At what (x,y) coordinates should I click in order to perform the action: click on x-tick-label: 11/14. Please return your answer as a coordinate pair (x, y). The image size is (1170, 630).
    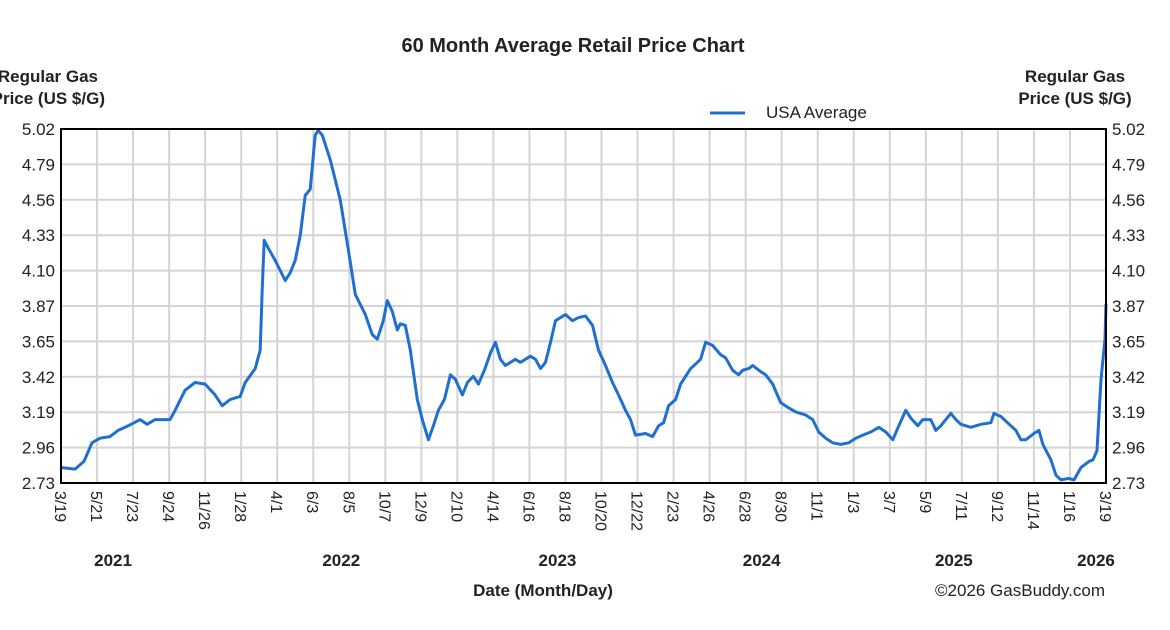
    Looking at the image, I should click on (1032, 510).